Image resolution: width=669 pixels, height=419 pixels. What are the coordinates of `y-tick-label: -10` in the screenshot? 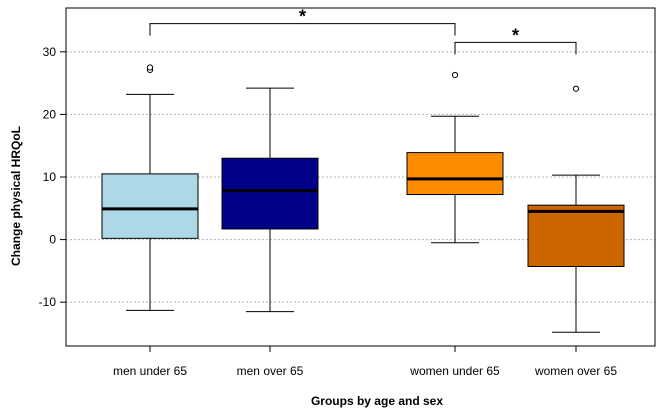 It's located at (48, 302).